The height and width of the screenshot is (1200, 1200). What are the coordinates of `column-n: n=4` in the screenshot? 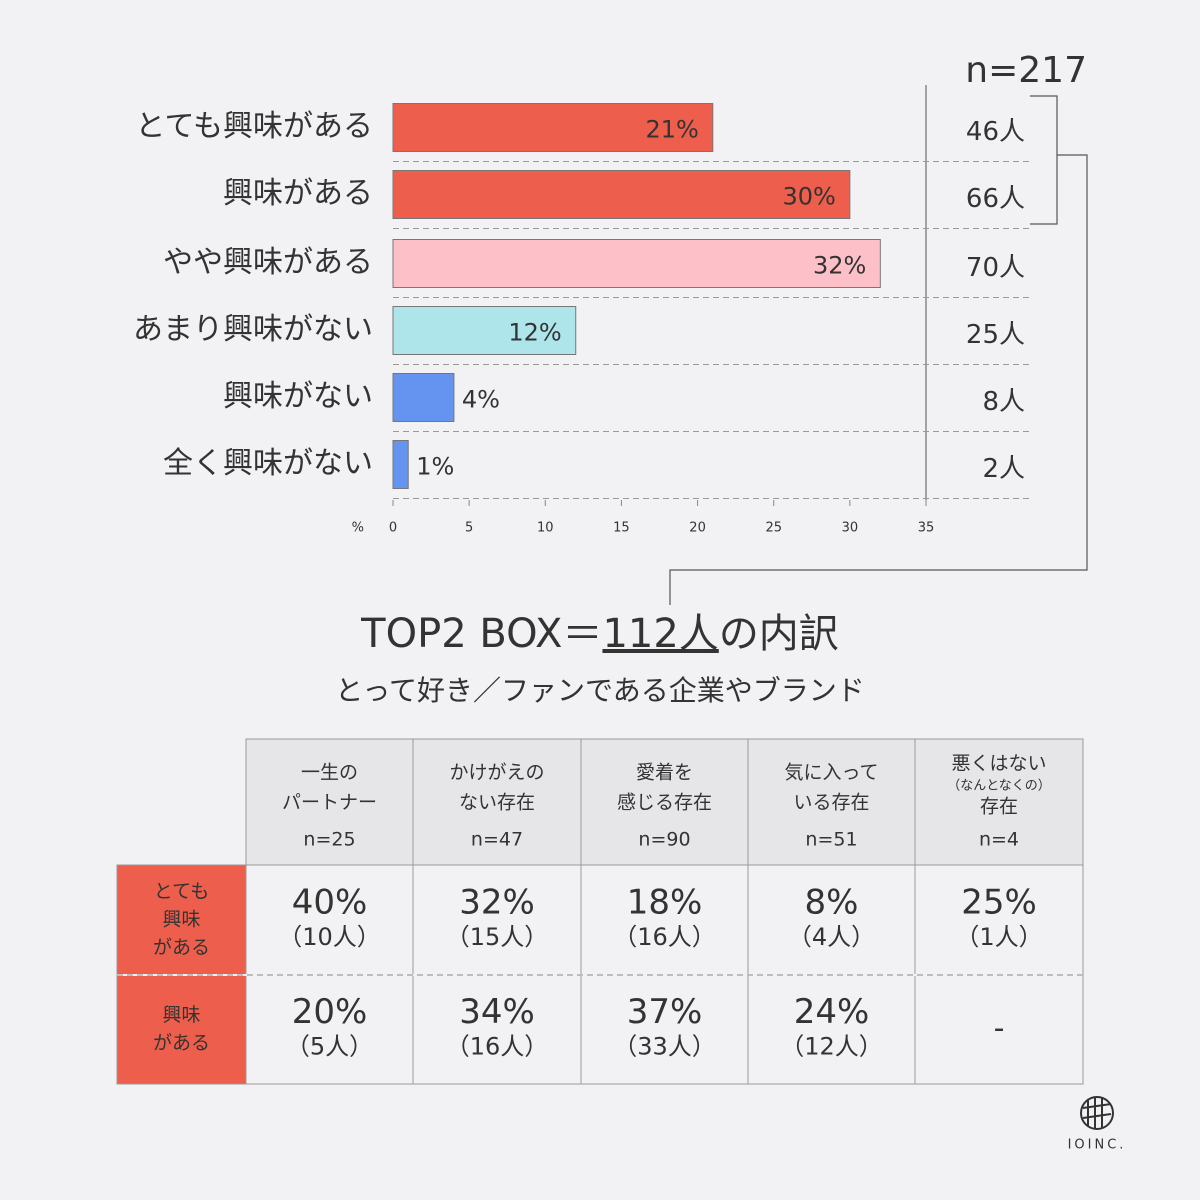 It's located at (999, 840).